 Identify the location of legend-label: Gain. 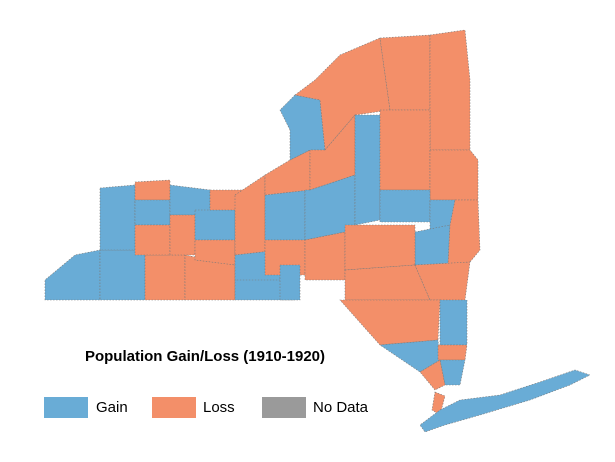
(112, 407).